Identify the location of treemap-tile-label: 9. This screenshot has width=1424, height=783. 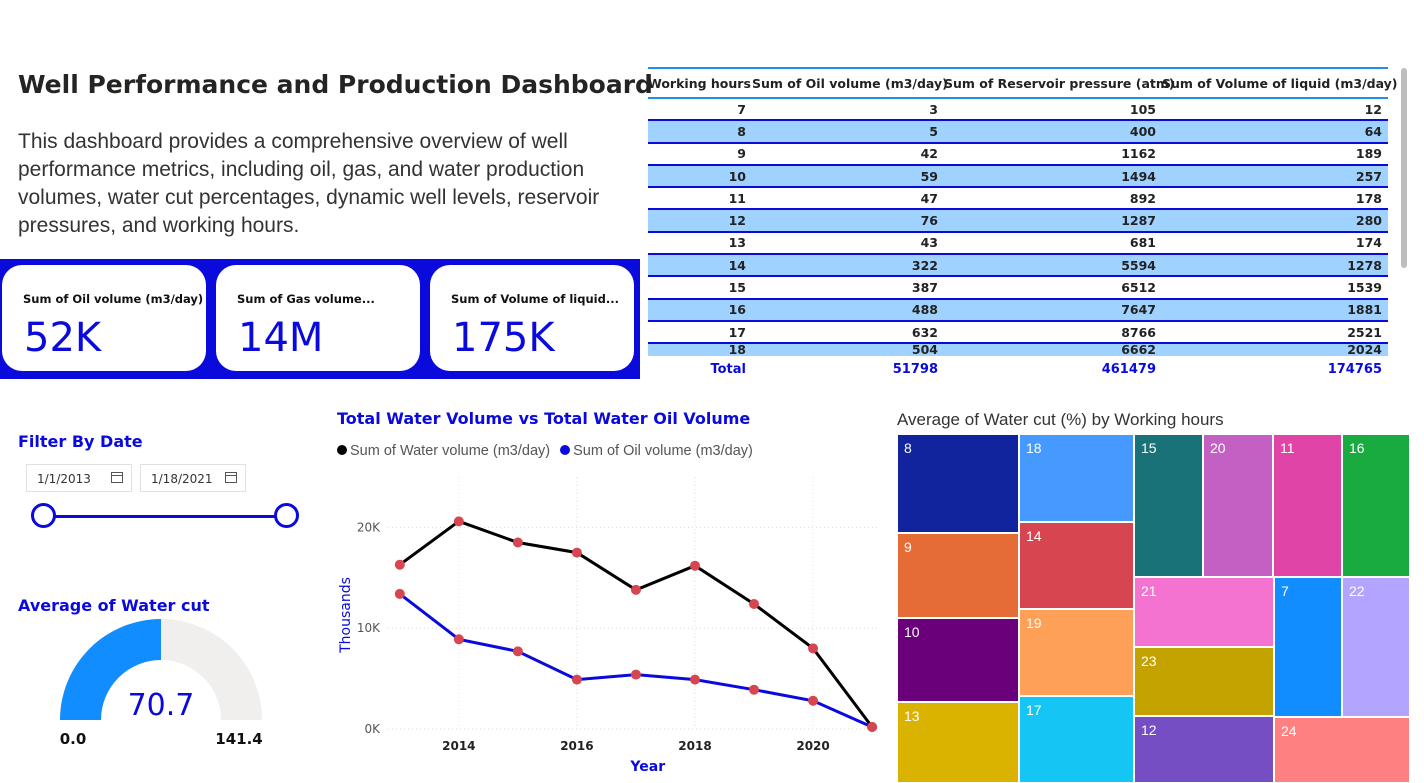
(908, 547).